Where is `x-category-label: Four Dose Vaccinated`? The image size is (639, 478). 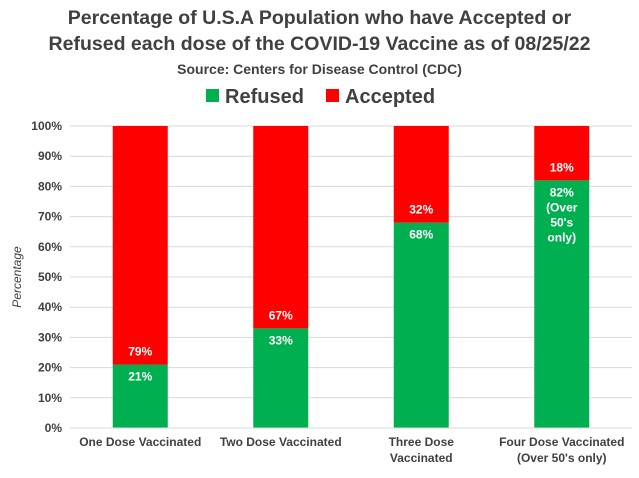 x-category-label: Four Dose Vaccinated is located at coordinates (561, 442).